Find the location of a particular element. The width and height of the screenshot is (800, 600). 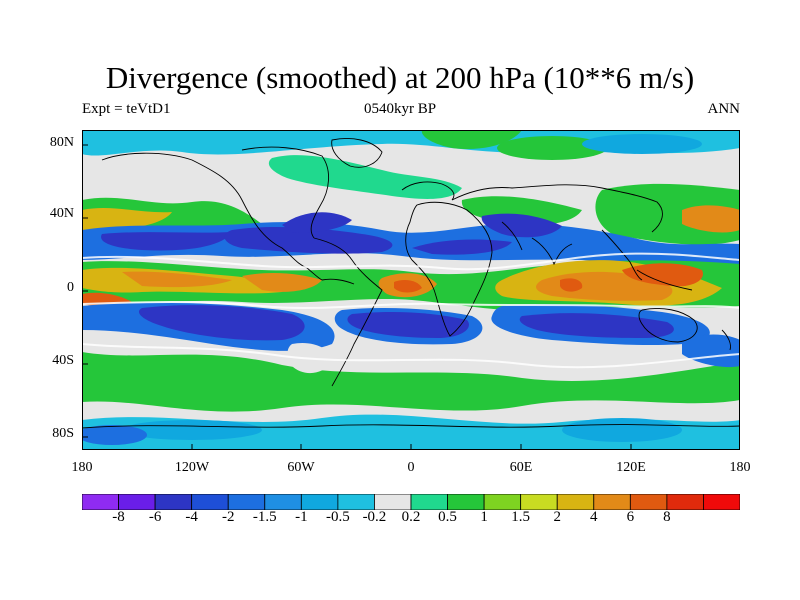

colorbar-label: -0.2 is located at coordinates (374, 517).